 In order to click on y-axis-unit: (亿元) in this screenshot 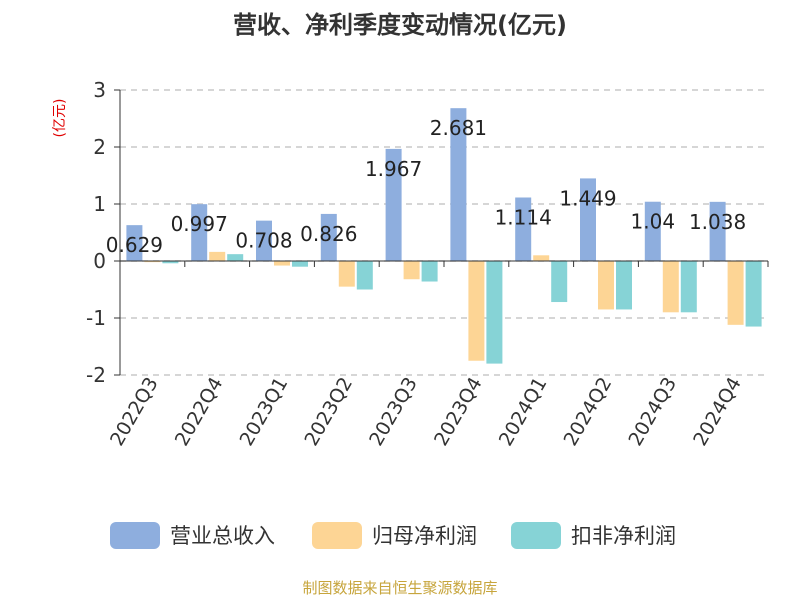, I will do `click(60, 118)`.